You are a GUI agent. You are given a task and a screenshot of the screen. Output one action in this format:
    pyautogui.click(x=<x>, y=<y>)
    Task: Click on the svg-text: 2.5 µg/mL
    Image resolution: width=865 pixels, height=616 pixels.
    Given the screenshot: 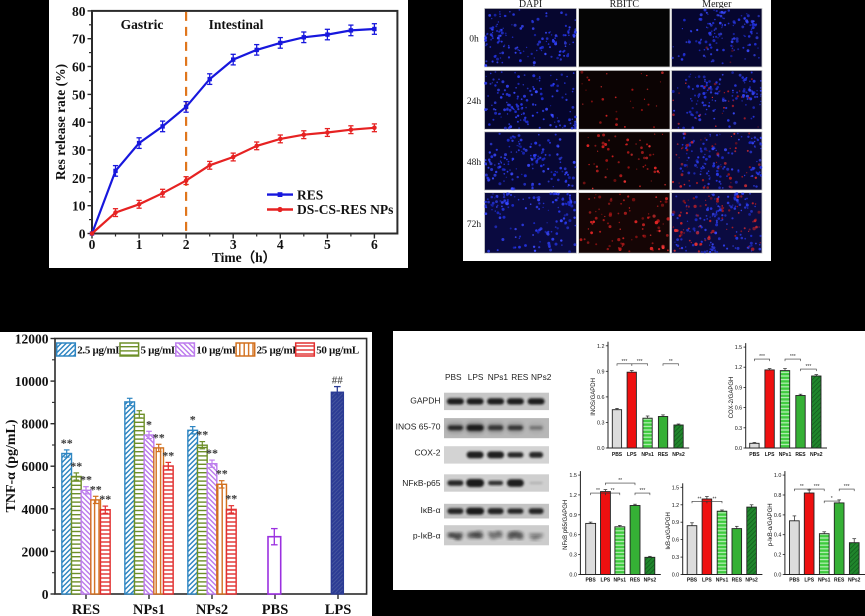 What is the action you would take?
    pyautogui.click(x=99, y=351)
    